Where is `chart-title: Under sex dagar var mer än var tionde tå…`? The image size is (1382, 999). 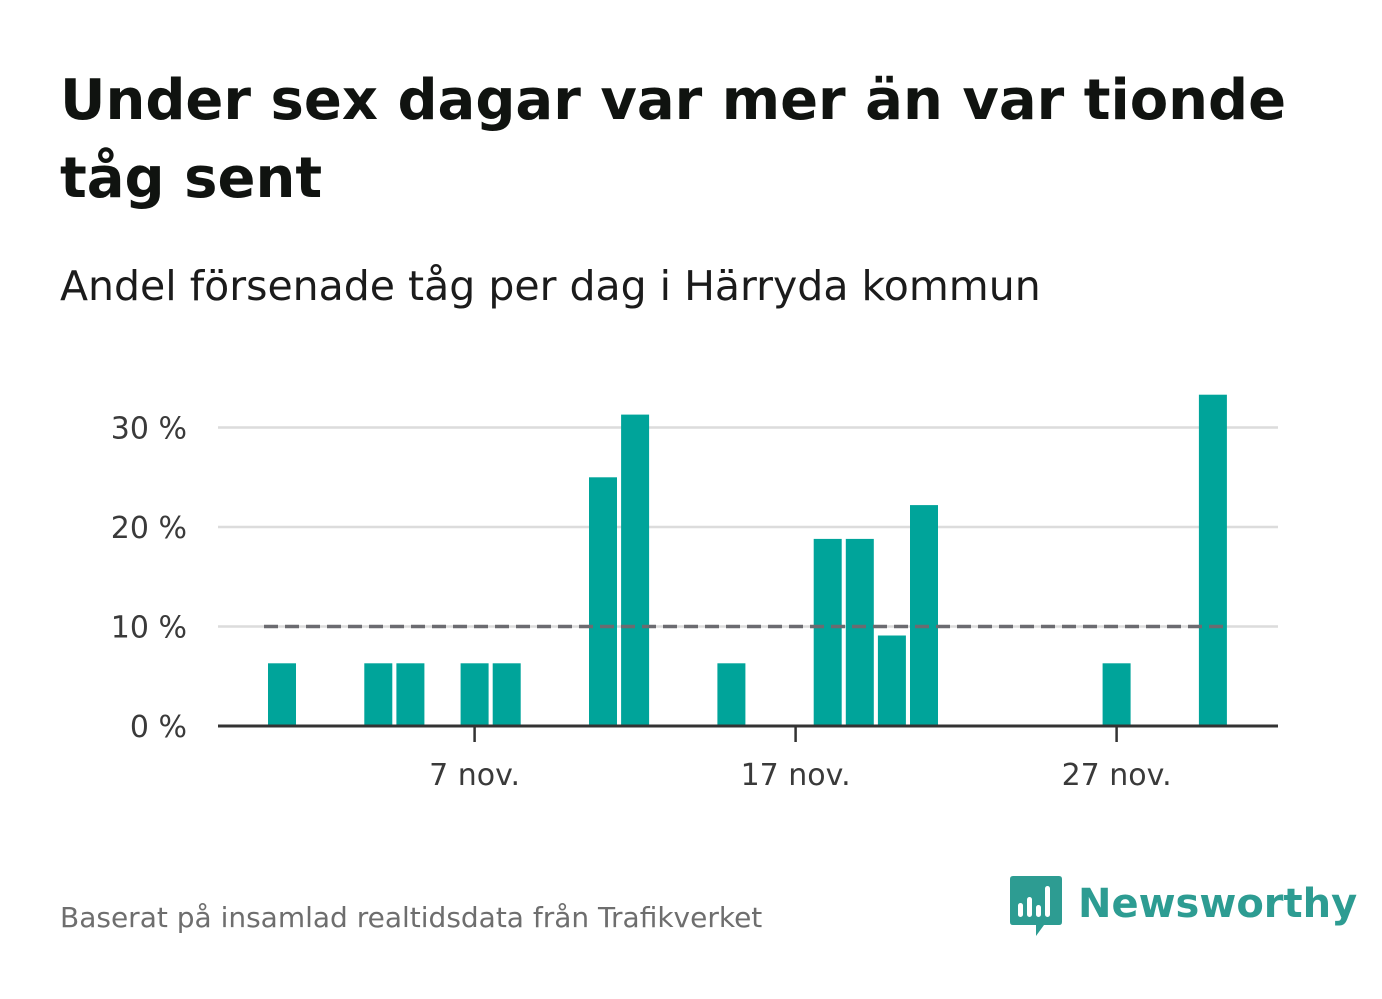 chart-title: Under sex dagar var mer än var tionde tå… is located at coordinates (673, 139).